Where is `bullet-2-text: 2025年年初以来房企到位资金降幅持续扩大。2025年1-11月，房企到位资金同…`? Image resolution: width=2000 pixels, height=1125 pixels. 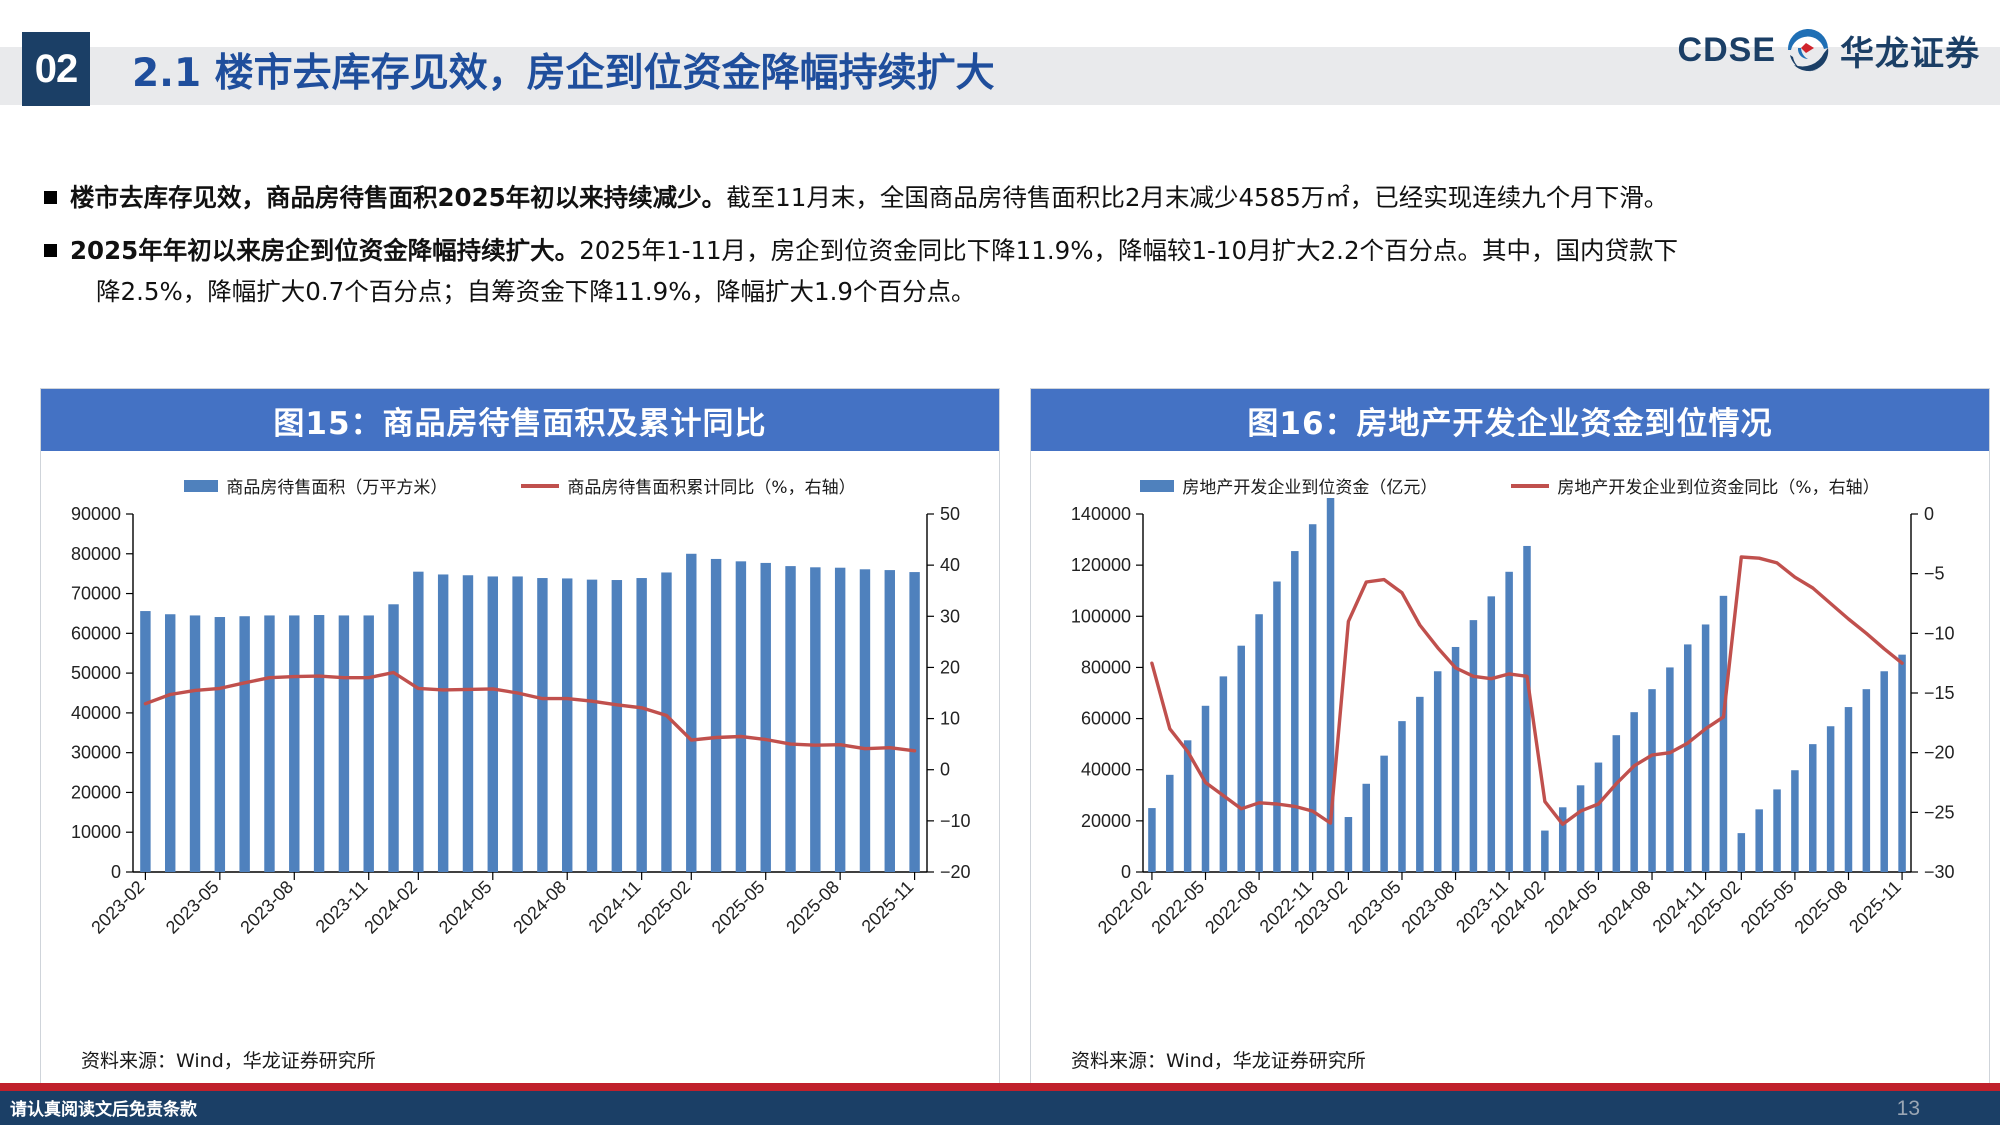
bullet-2-text: 2025年年初以来房企到位资金降幅持续扩大。2025年1-11月，房企到位资金同… is located at coordinates (874, 271).